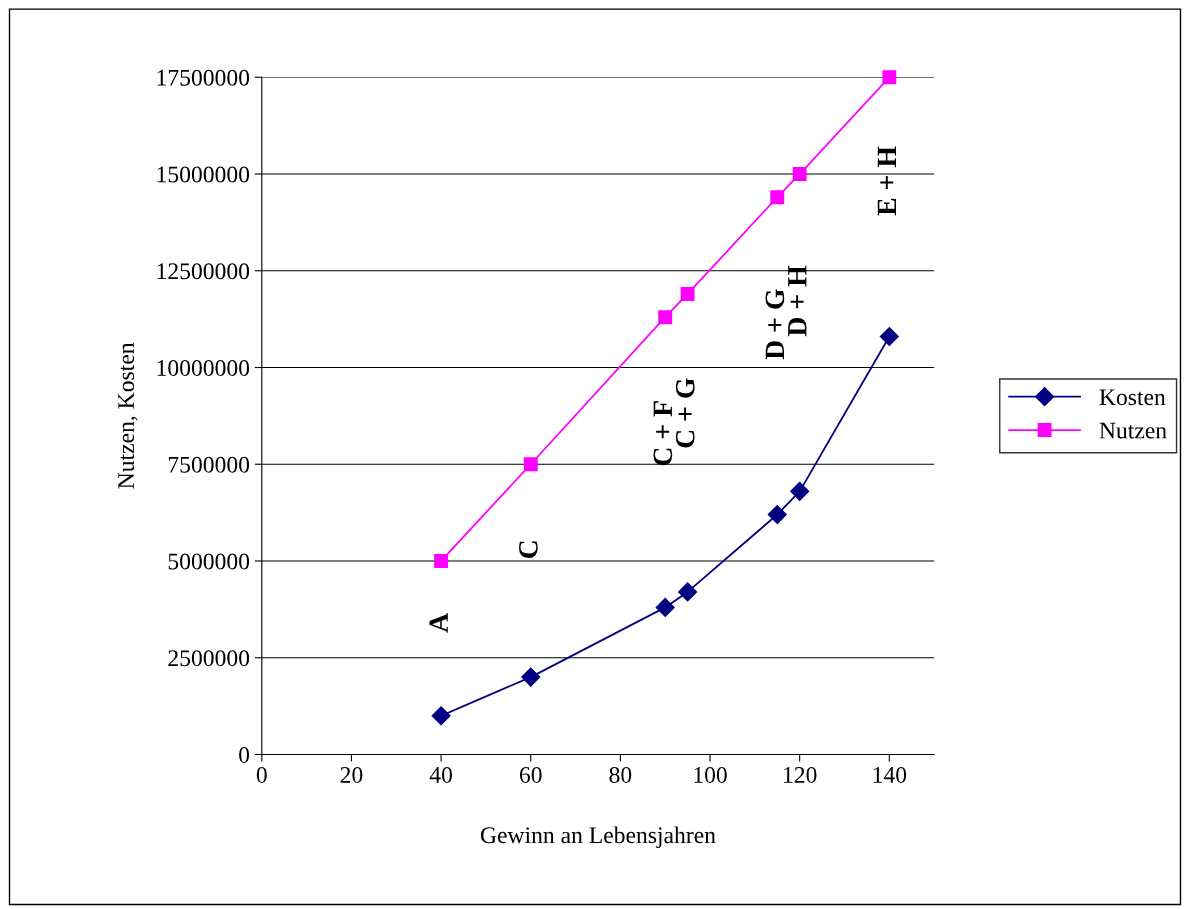 The width and height of the screenshot is (1190, 909). What do you see at coordinates (261, 774) in the screenshot?
I see `x-tick-label: 0` at bounding box center [261, 774].